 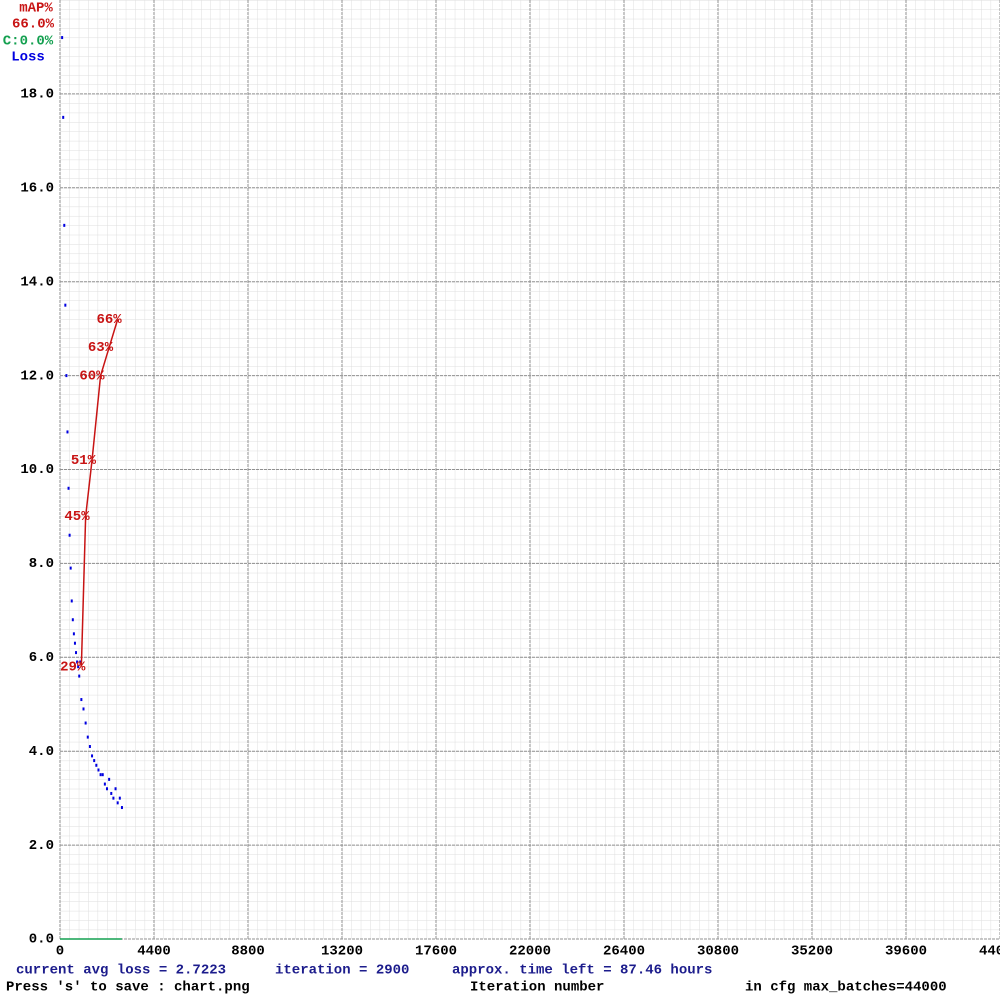 I want to click on x-tick-label: 13200, so click(x=342, y=952).